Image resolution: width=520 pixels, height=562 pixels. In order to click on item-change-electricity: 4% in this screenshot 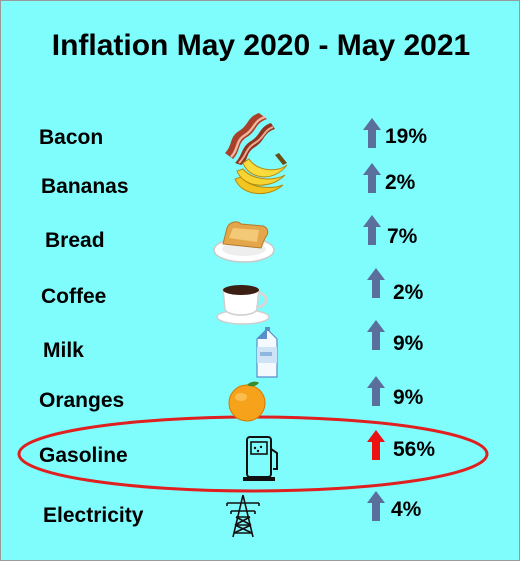, I will do `click(406, 509)`.